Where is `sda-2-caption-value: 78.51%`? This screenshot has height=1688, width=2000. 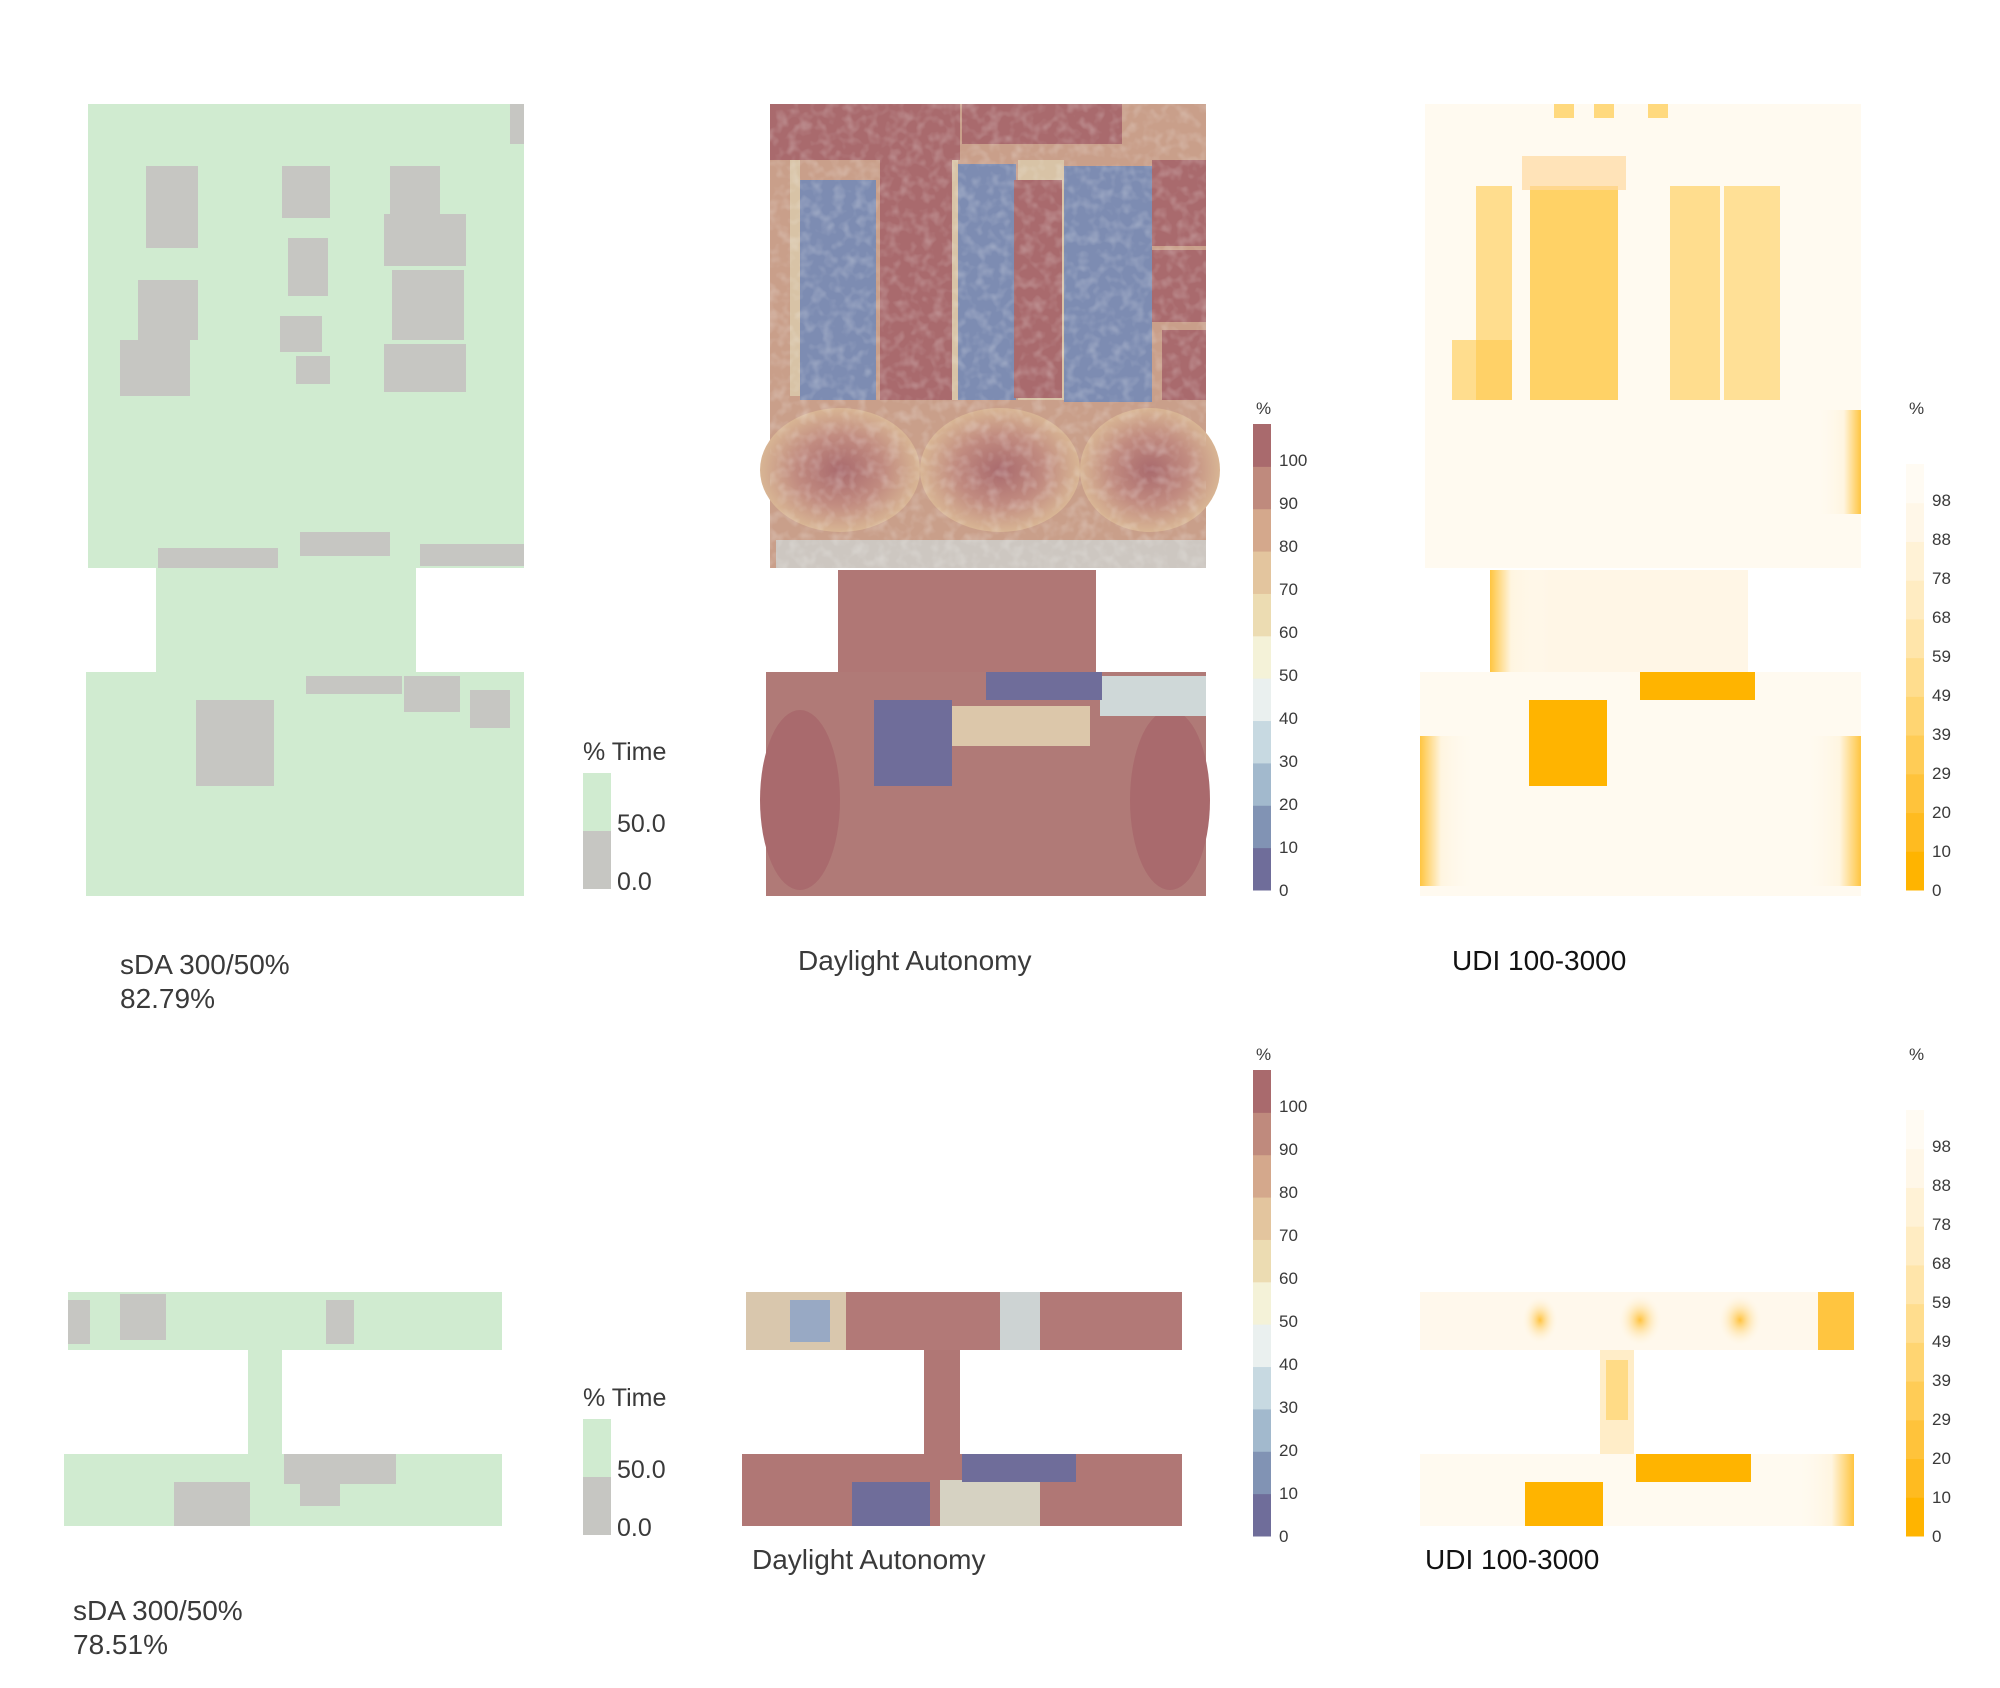
sda-2-caption-value: 78.51% is located at coordinates (120, 1644).